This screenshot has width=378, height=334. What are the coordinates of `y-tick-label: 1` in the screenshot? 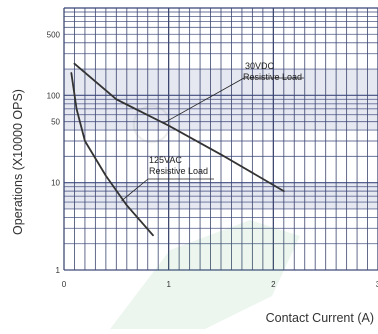 It's located at (58, 270).